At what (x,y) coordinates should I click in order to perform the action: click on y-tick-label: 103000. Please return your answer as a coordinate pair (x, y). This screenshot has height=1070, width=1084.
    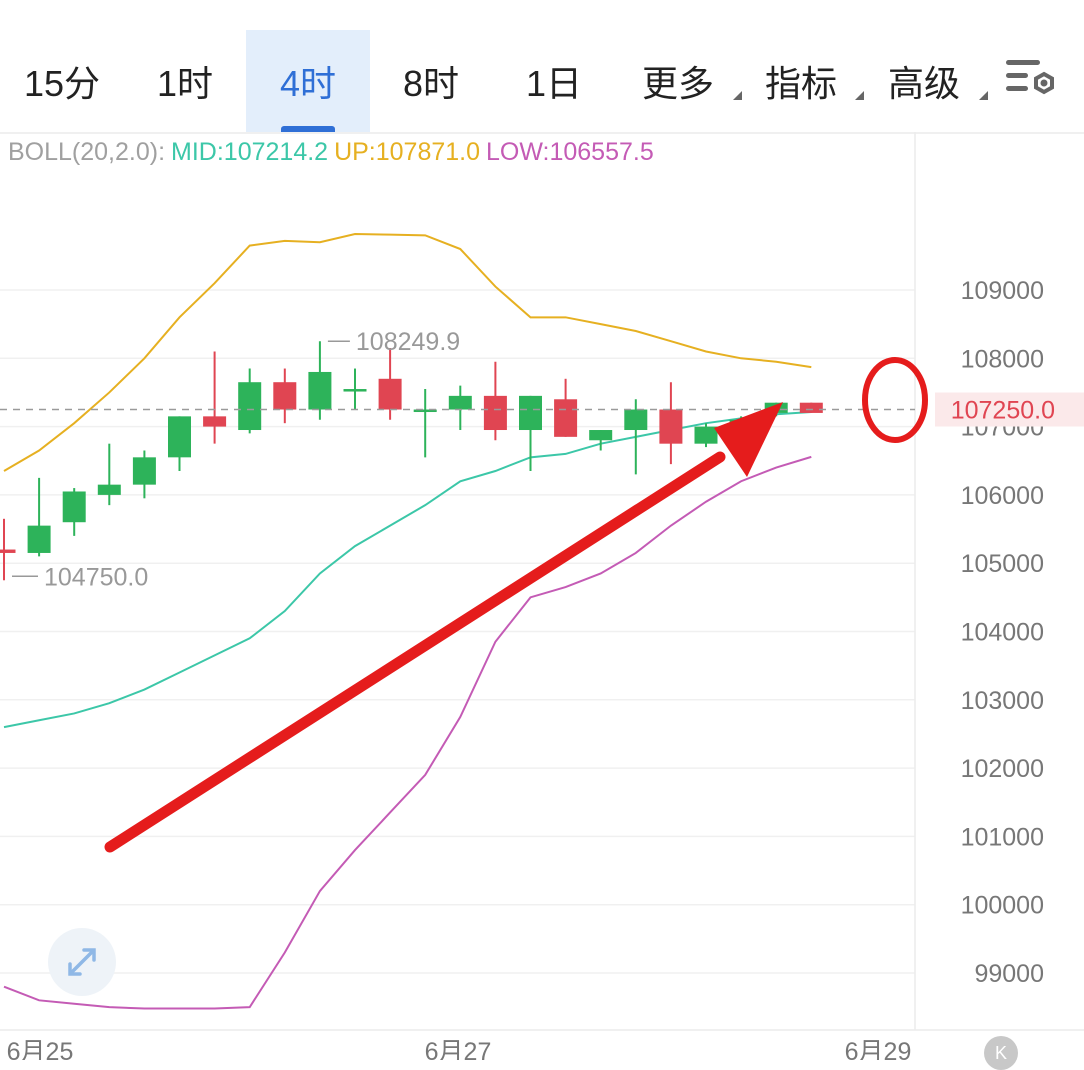
    Looking at the image, I should click on (1002, 701).